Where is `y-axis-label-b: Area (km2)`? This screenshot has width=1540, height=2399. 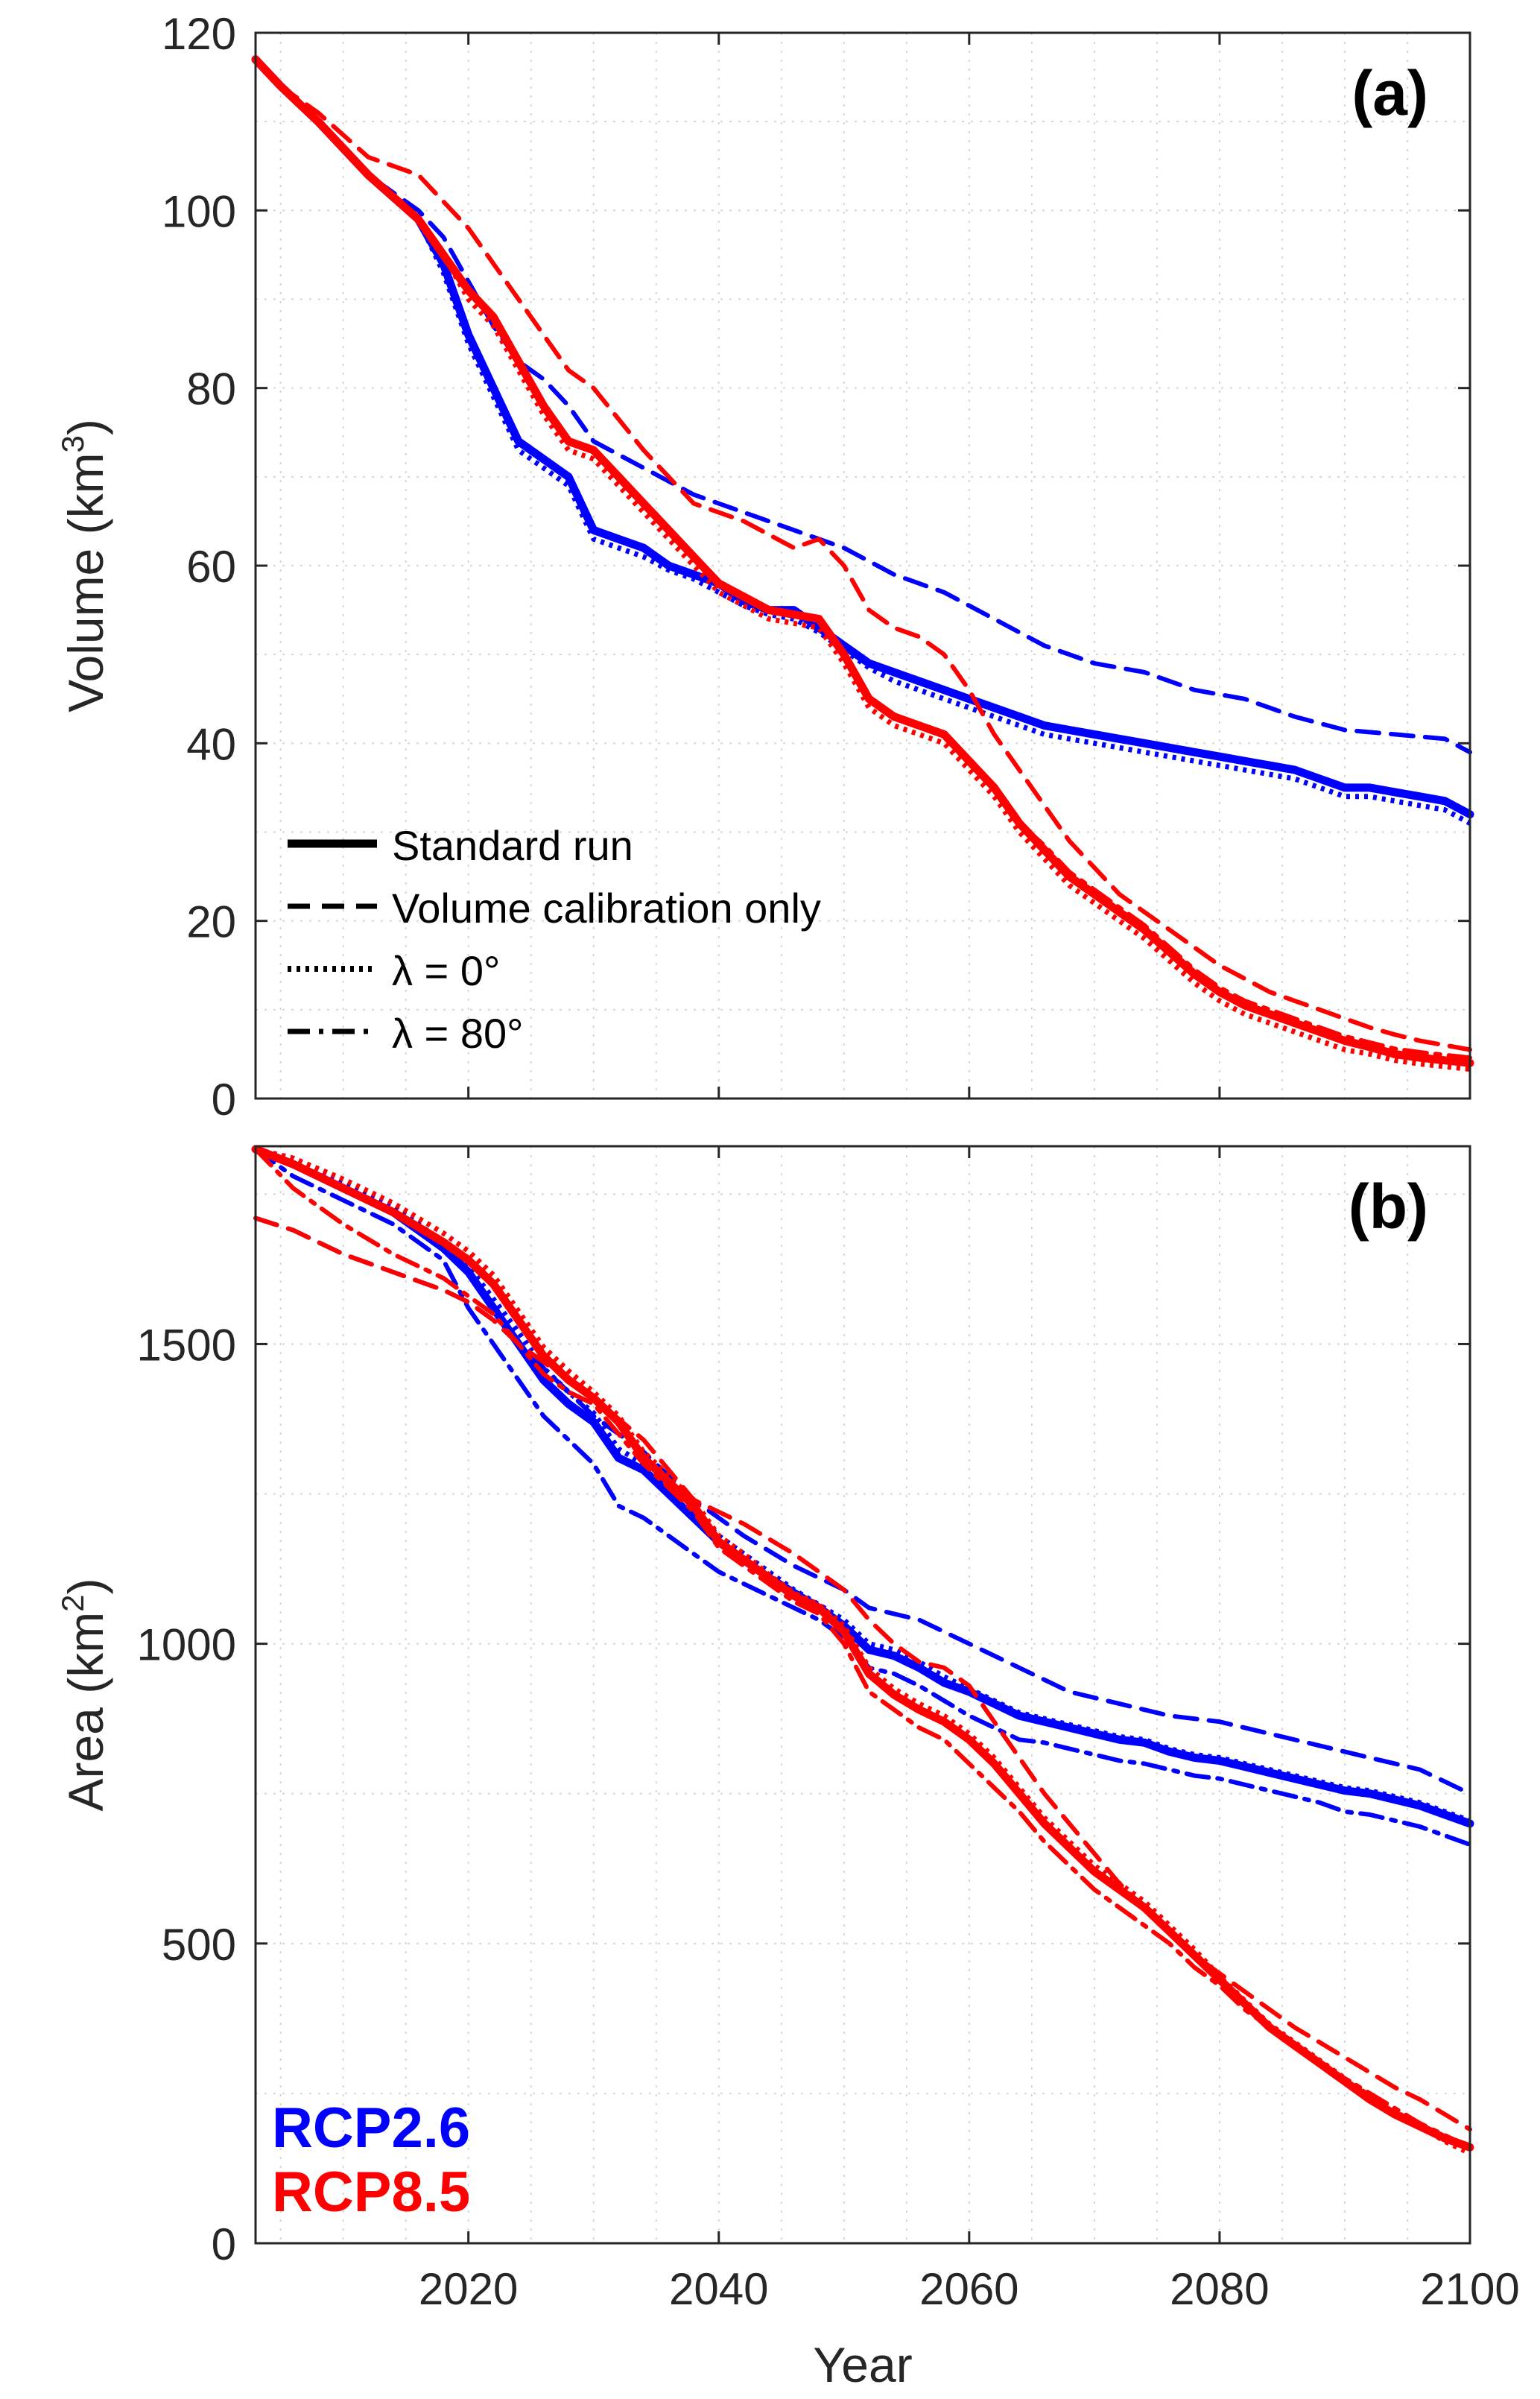
y-axis-label-b: Area (km2) is located at coordinates (84, 1694).